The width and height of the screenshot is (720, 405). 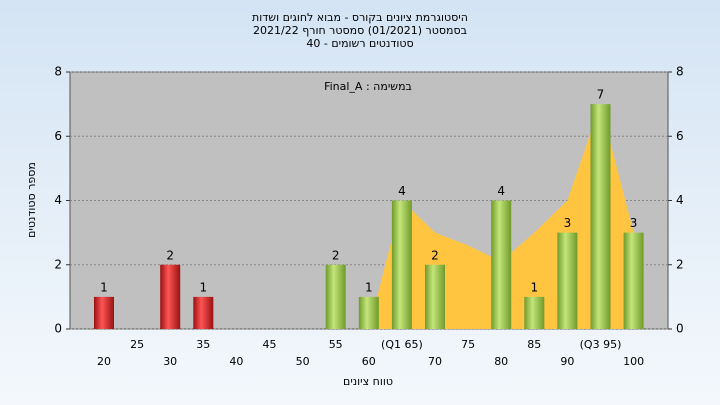 What do you see at coordinates (360, 30) in the screenshot?
I see `chart-subtitle: בסמסטר (01/2021) סמסטר חורף 2021/22` at bounding box center [360, 30].